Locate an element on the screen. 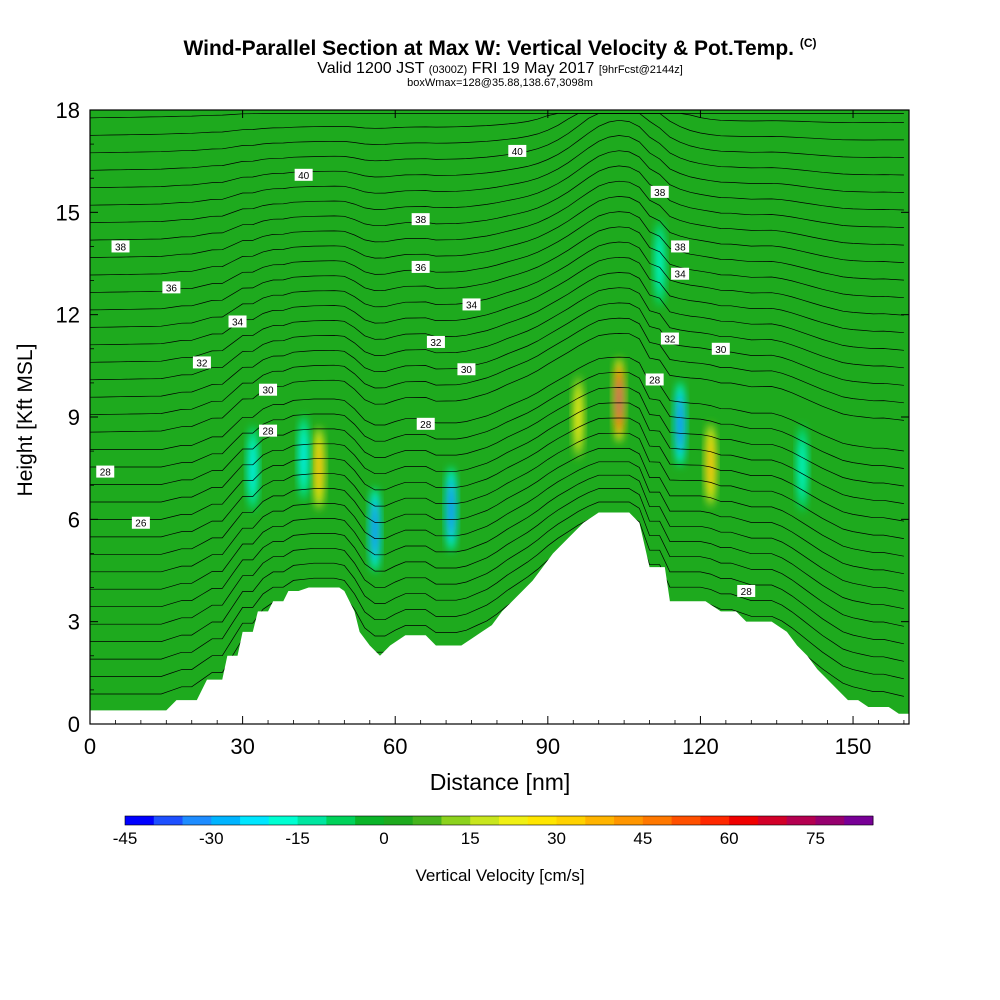 This screenshot has height=1000, width=1000. contour-label: 34 is located at coordinates (471, 304).